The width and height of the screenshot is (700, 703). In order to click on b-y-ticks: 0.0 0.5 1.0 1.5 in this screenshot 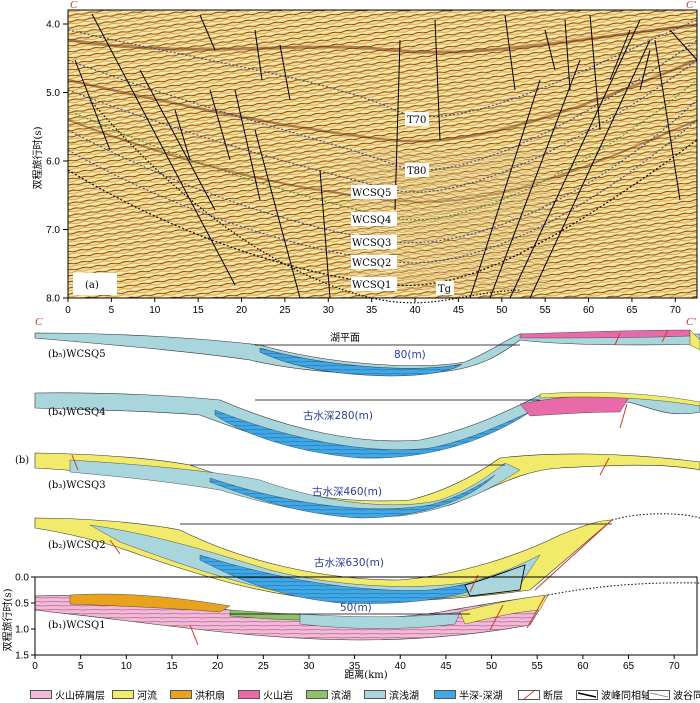, I will do `click(25, 617)`.